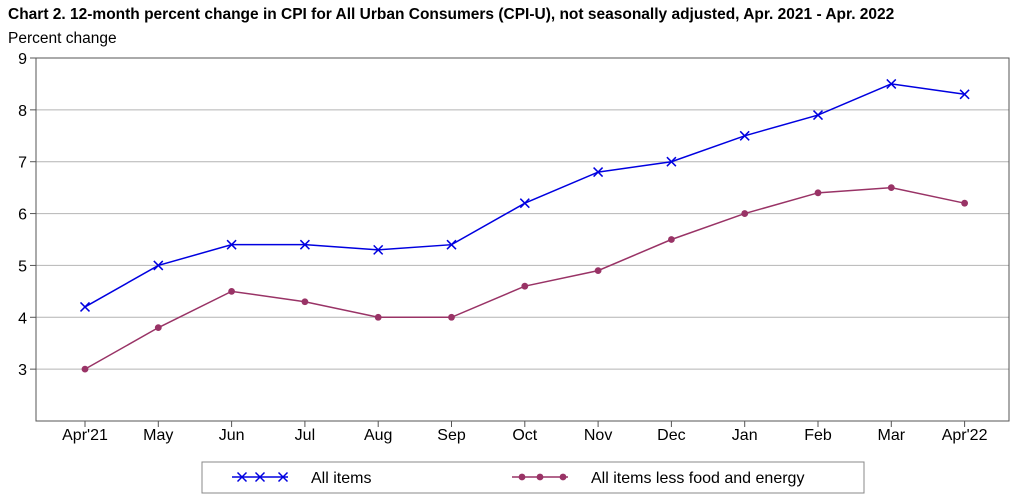 This screenshot has height=503, width=1022. What do you see at coordinates (965, 435) in the screenshot?
I see `x-tick-label: Apr'22` at bounding box center [965, 435].